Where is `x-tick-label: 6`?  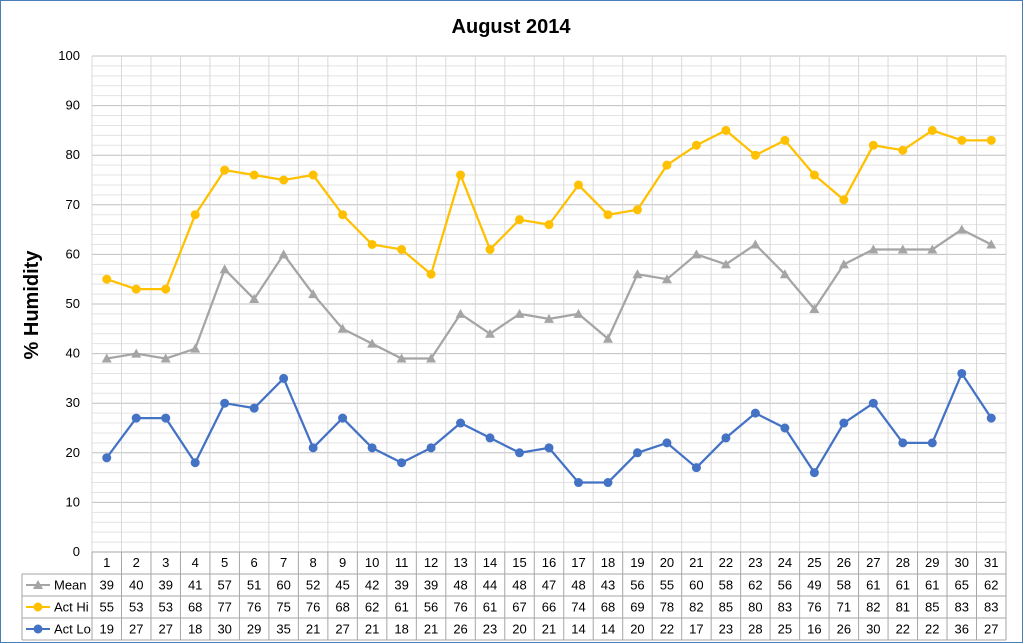 x-tick-label: 6 is located at coordinates (254, 562).